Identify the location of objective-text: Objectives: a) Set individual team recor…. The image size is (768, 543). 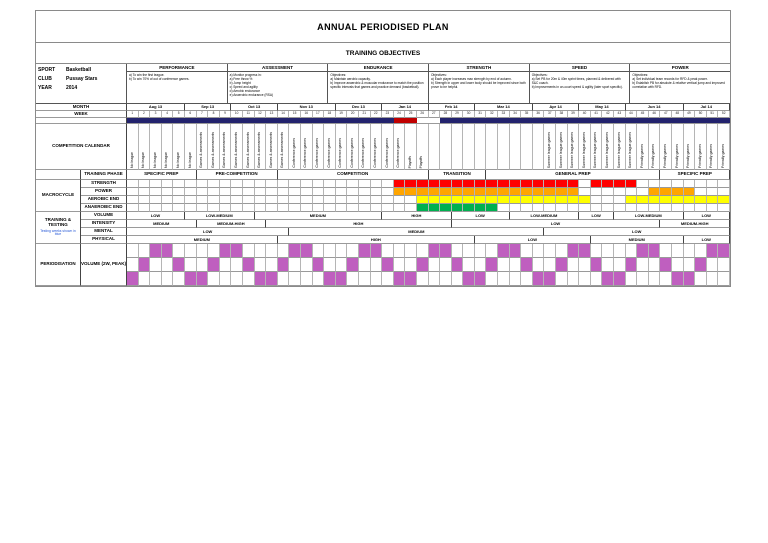
(678, 81).